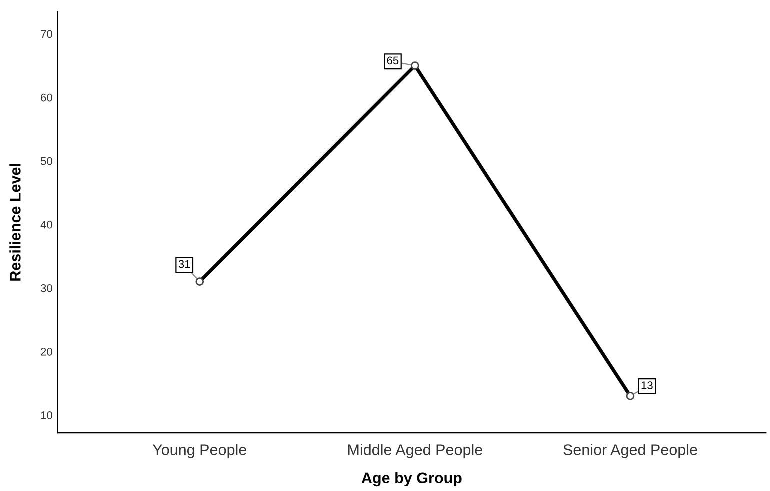 The image size is (770, 491). Describe the element at coordinates (647, 386) in the screenshot. I see `data-label: 13` at that location.